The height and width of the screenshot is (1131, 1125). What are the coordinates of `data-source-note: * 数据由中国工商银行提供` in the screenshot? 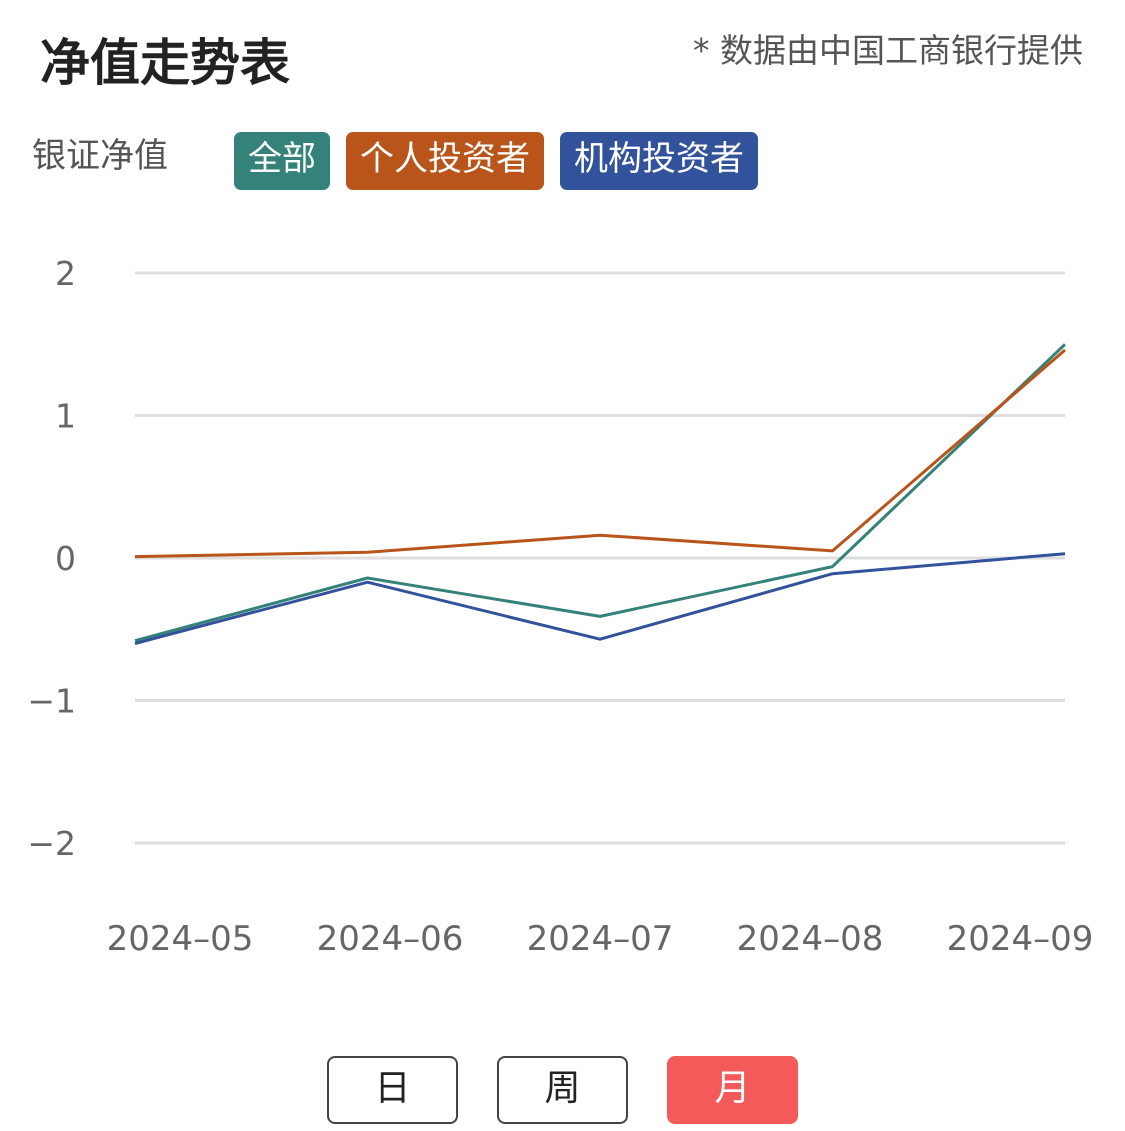 It's located at (888, 50).